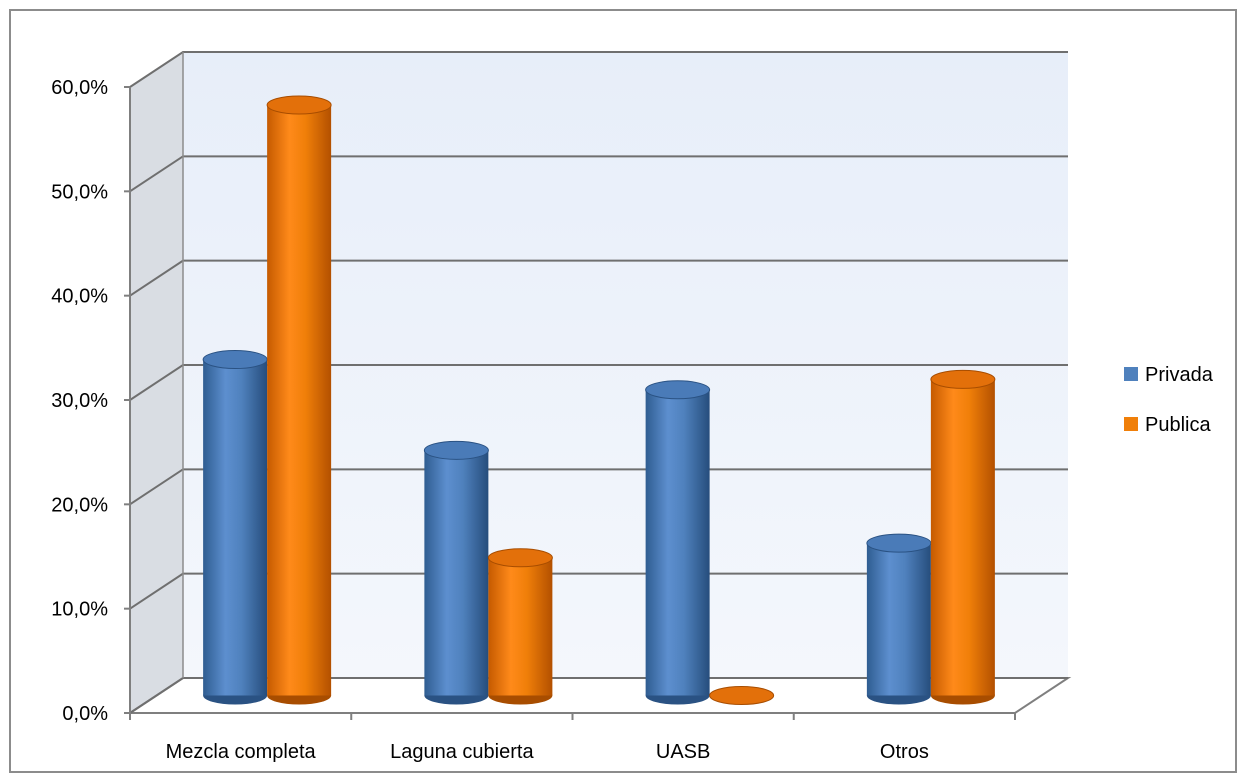 This screenshot has width=1248, height=782. What do you see at coordinates (79, 610) in the screenshot?
I see `y-tick-label: 10,0%` at bounding box center [79, 610].